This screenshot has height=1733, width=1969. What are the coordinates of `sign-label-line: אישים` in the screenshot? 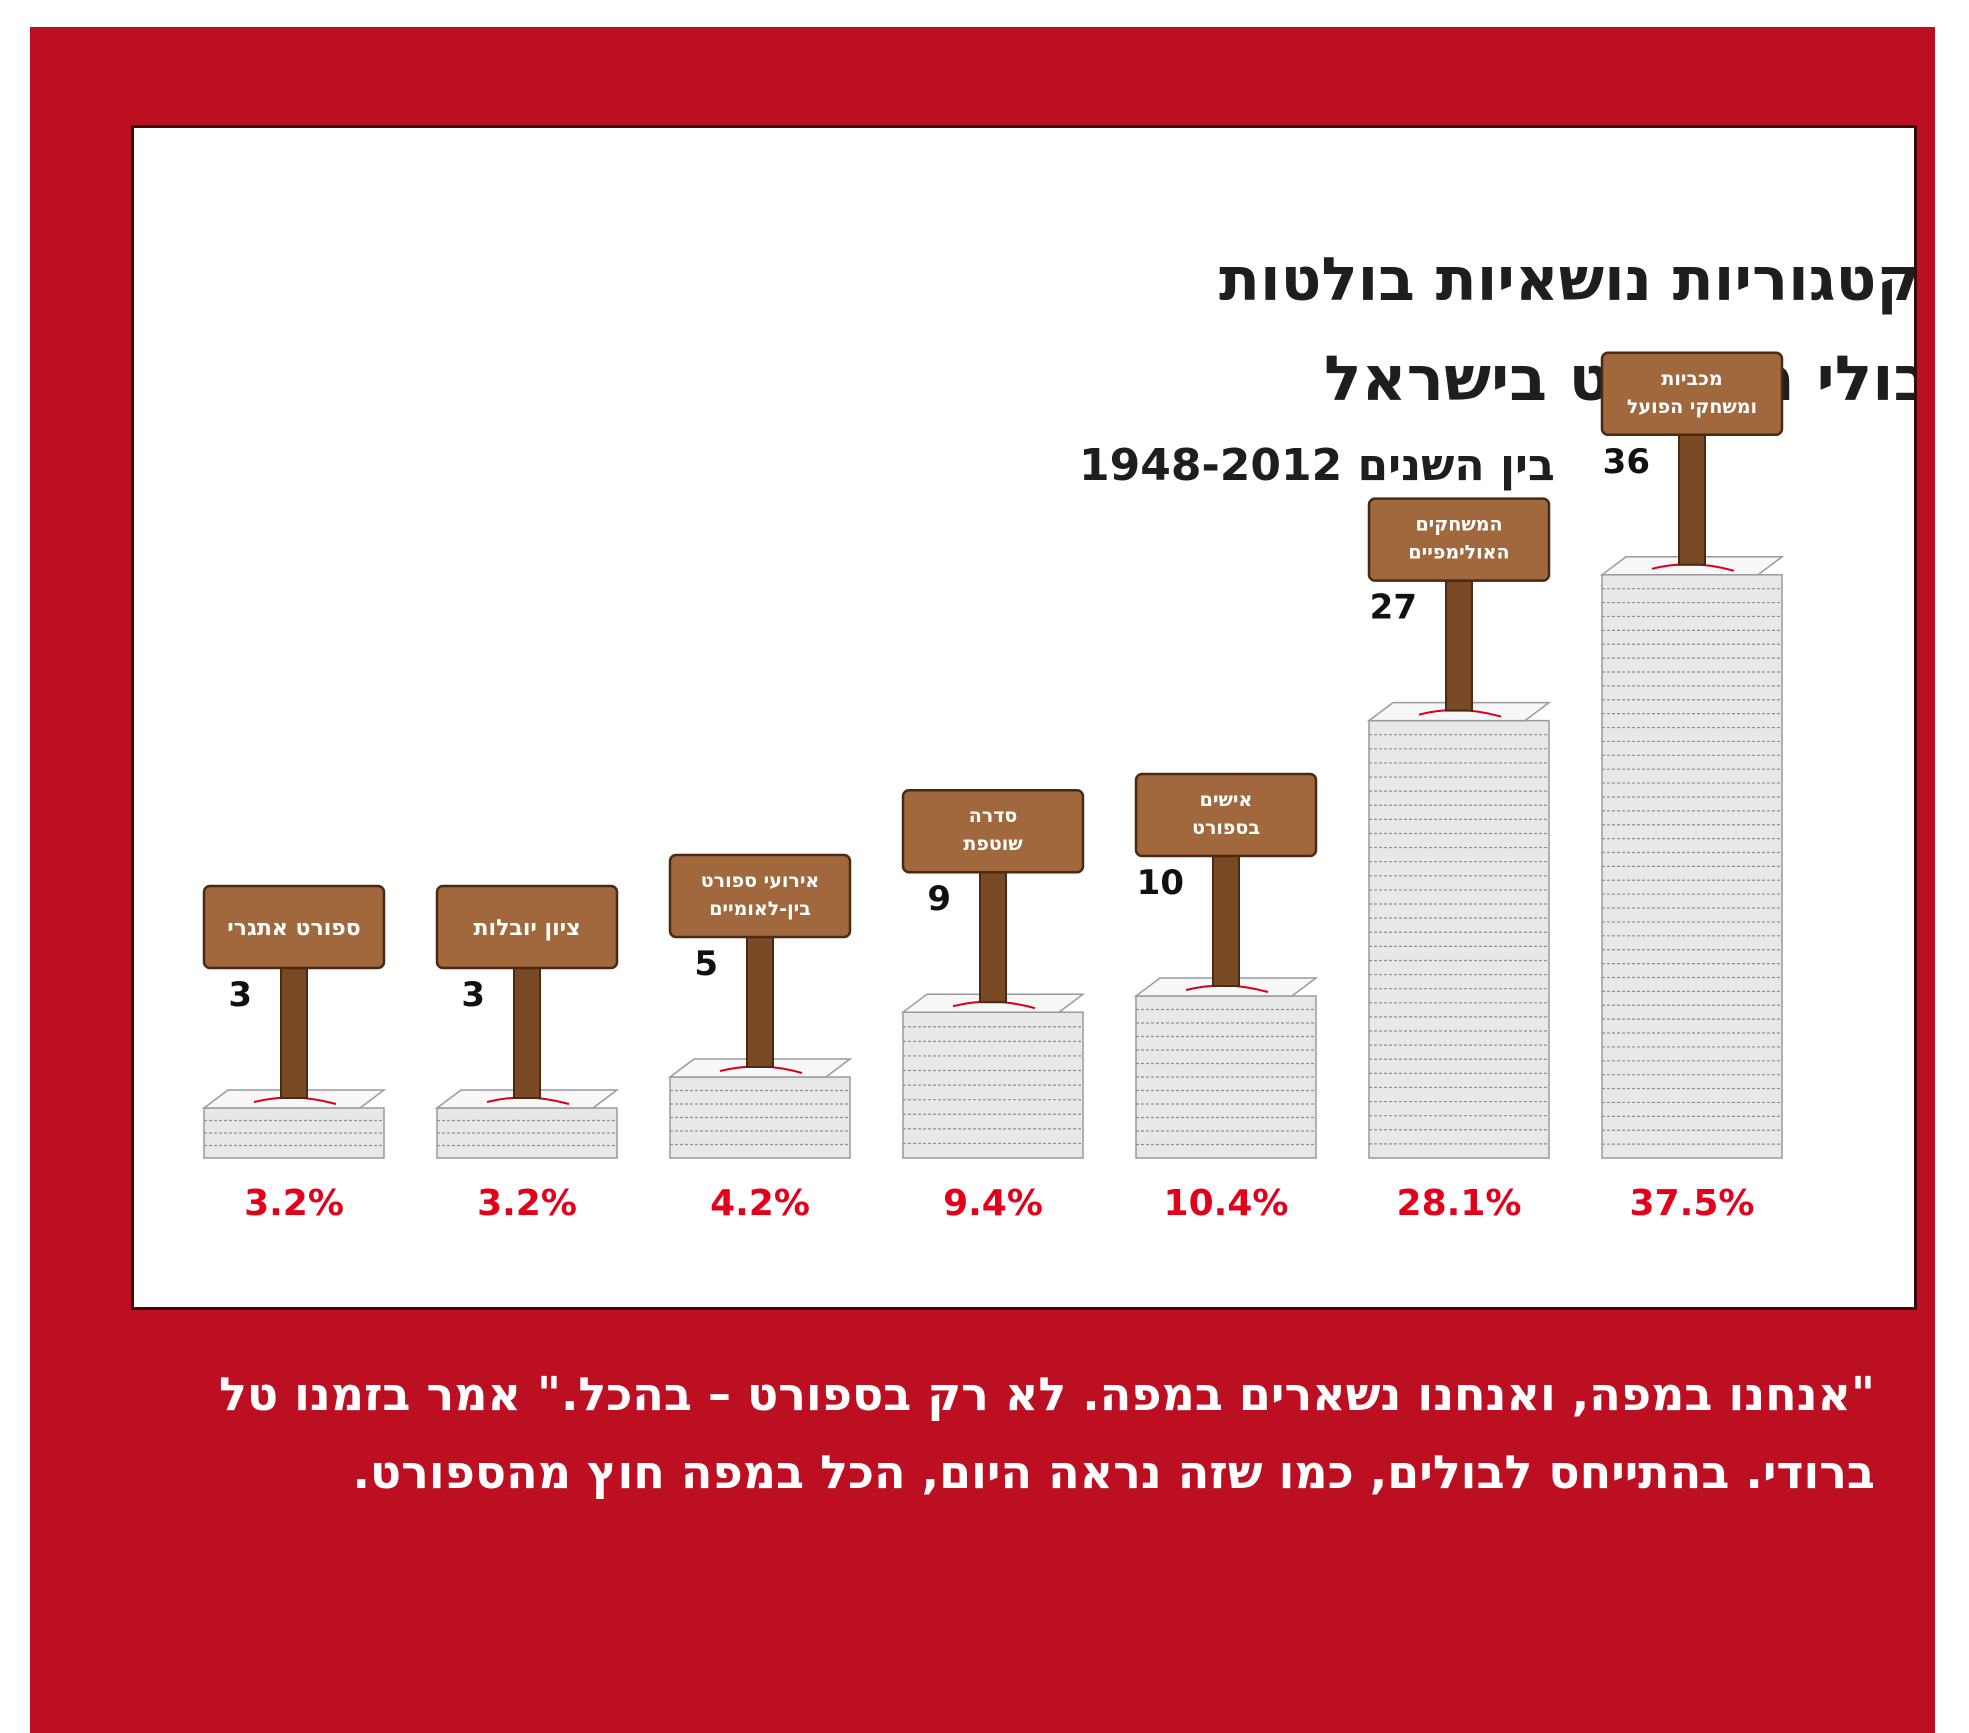 It's located at (1226, 800).